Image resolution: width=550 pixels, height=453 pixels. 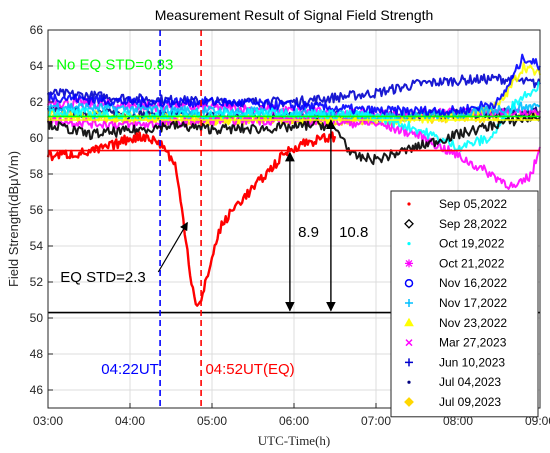 I want to click on y-axis-label: Field Strength(dBμV/m), so click(x=13, y=219).